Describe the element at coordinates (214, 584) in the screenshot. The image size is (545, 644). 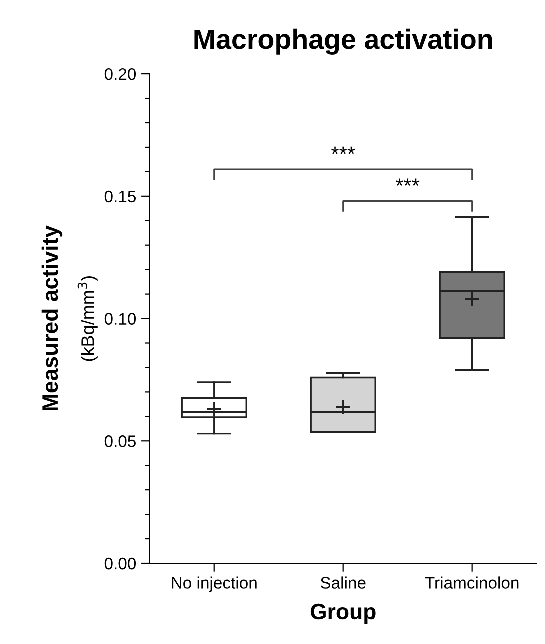
I see `x-tick-label: No injection` at that location.